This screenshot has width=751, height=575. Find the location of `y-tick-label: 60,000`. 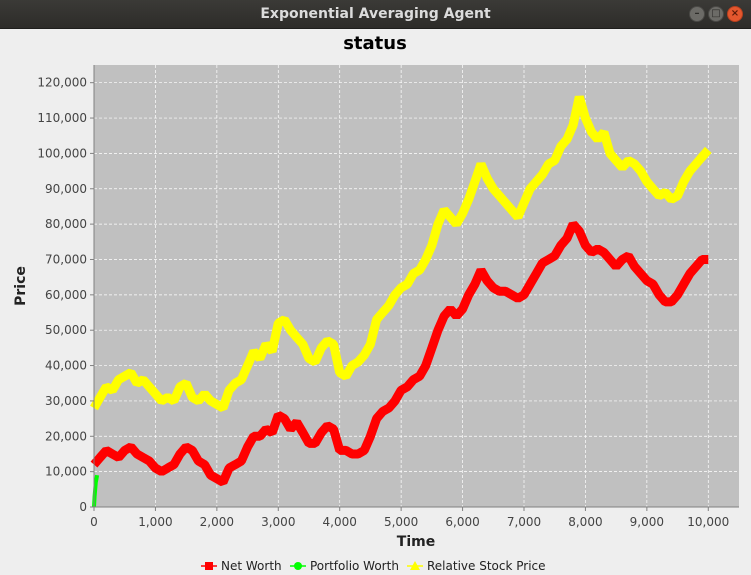

y-tick-label: 60,000 is located at coordinates (66, 295).